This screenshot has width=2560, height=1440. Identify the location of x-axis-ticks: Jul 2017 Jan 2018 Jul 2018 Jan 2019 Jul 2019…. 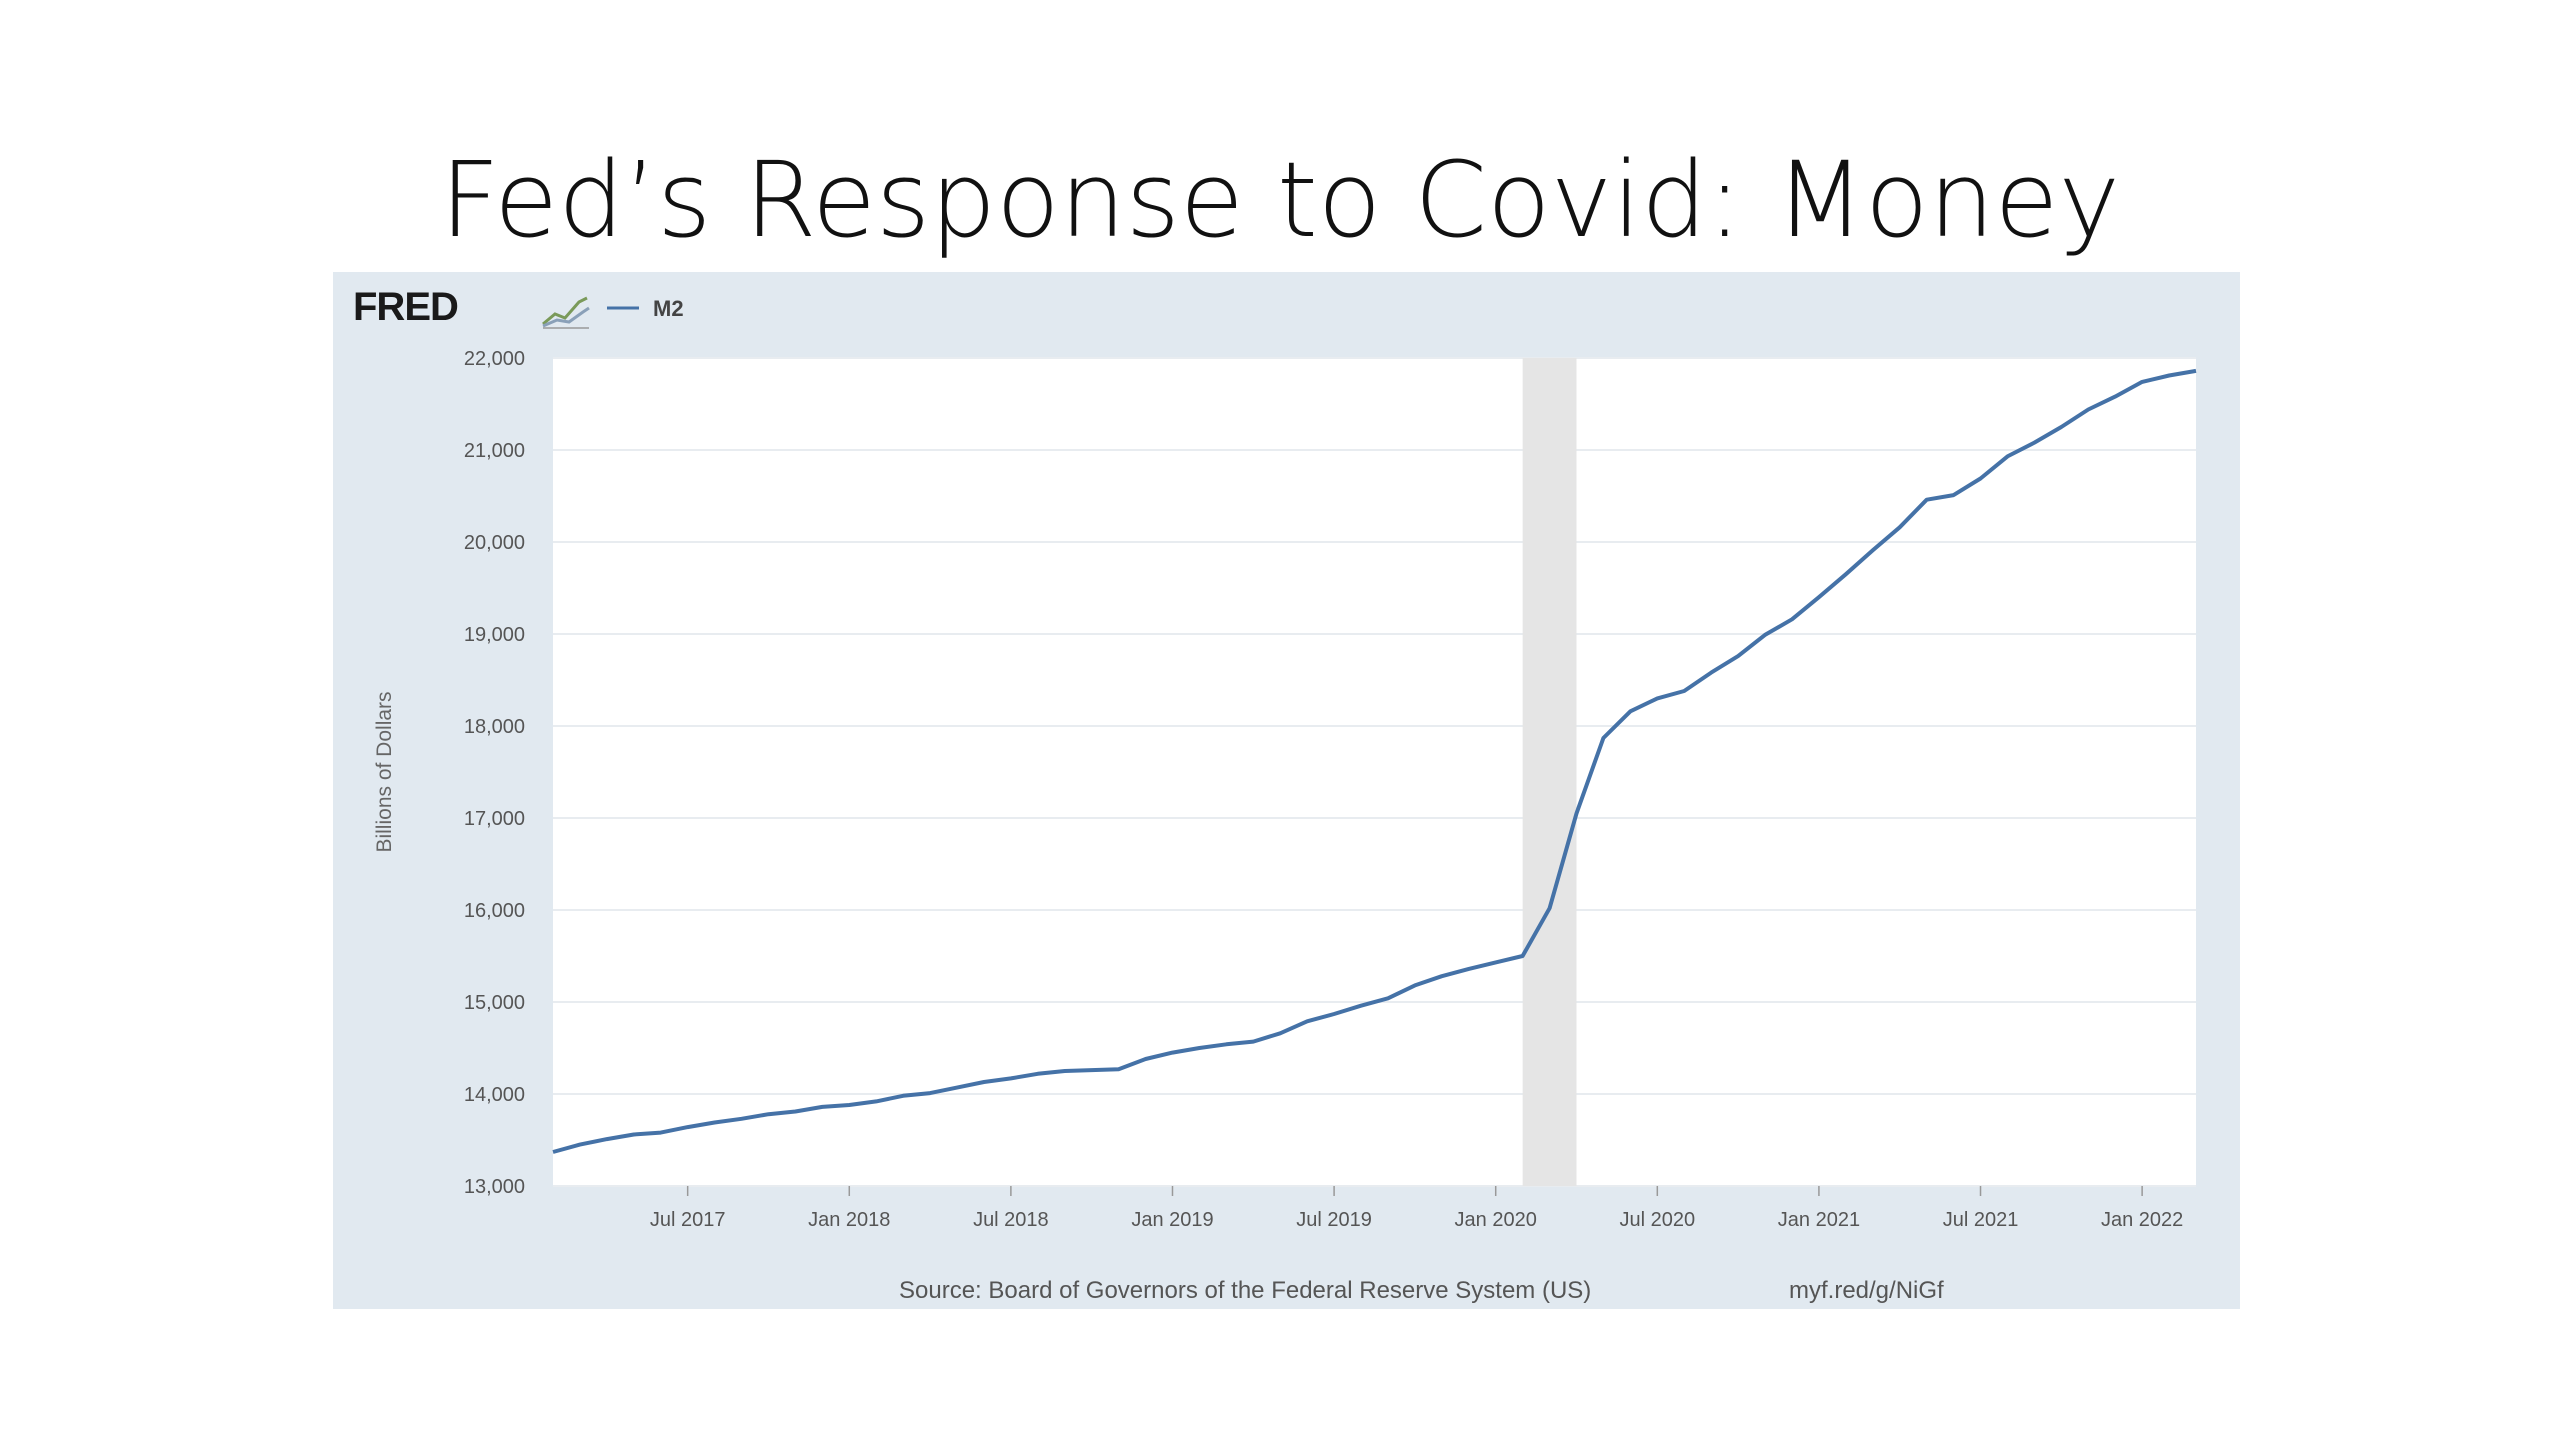
(1416, 1208).